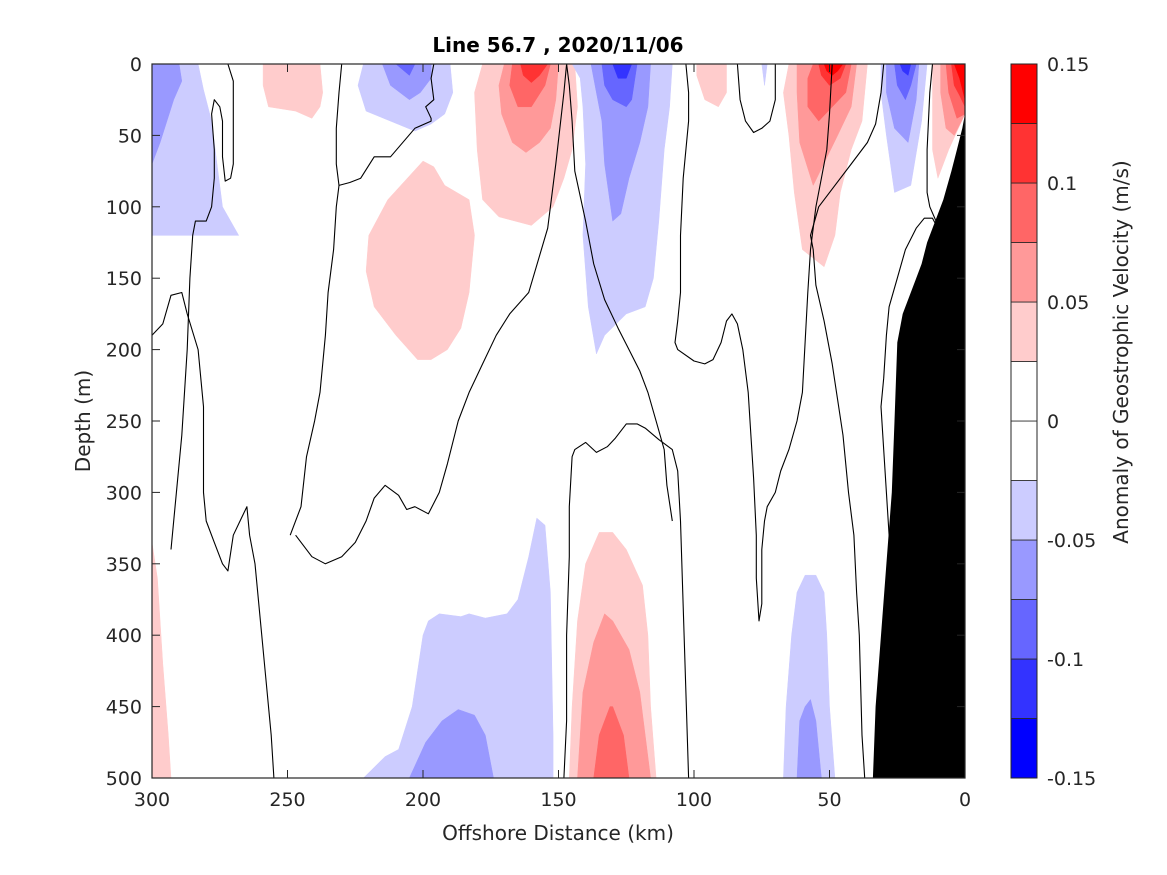  Describe the element at coordinates (124, 279) in the screenshot. I see `y-tick-label: 150` at that location.